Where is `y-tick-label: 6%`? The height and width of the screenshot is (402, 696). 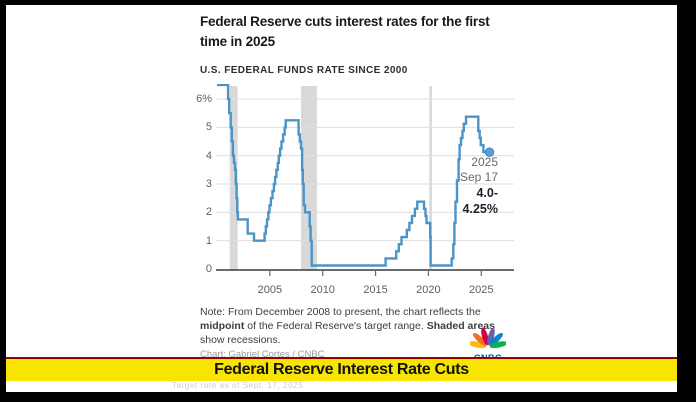
y-tick-label: 6% is located at coordinates (204, 99).